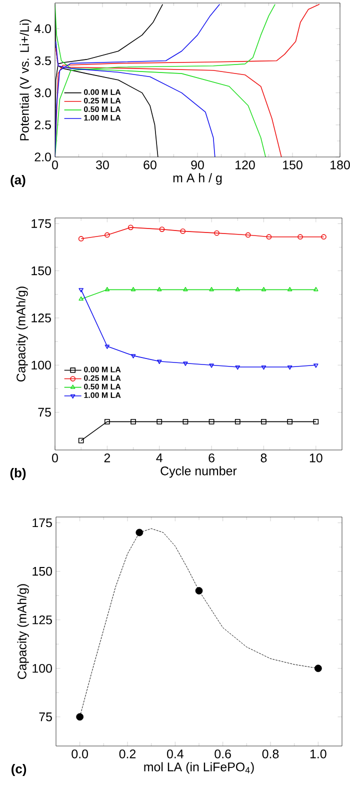 Image resolution: width=350 pixels, height=790 pixels. I want to click on y-axis-title: Potential (V vs. Li+/Li), so click(26, 79).